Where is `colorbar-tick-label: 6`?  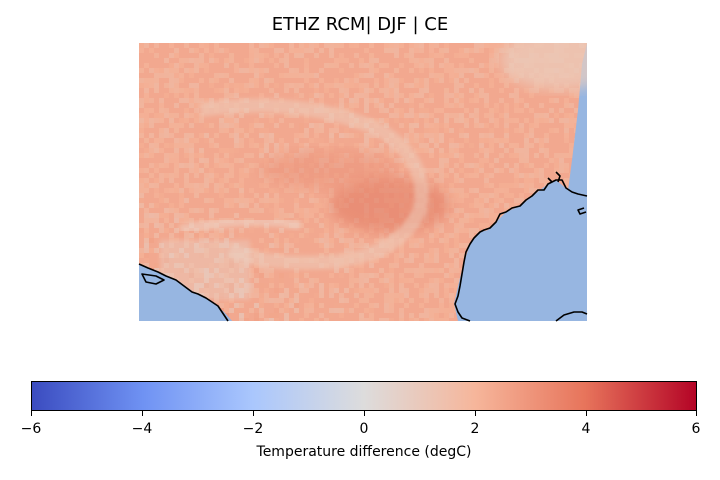 colorbar-tick-label: 6 is located at coordinates (696, 429).